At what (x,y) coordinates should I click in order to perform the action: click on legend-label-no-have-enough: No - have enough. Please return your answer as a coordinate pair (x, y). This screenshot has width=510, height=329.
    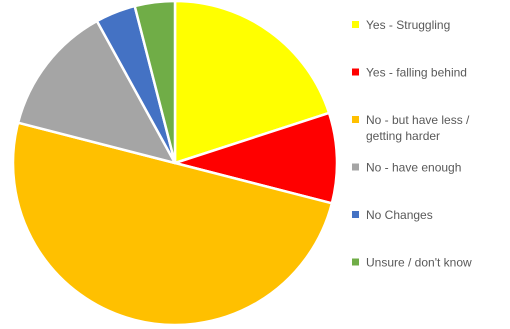
    Looking at the image, I should click on (413, 168).